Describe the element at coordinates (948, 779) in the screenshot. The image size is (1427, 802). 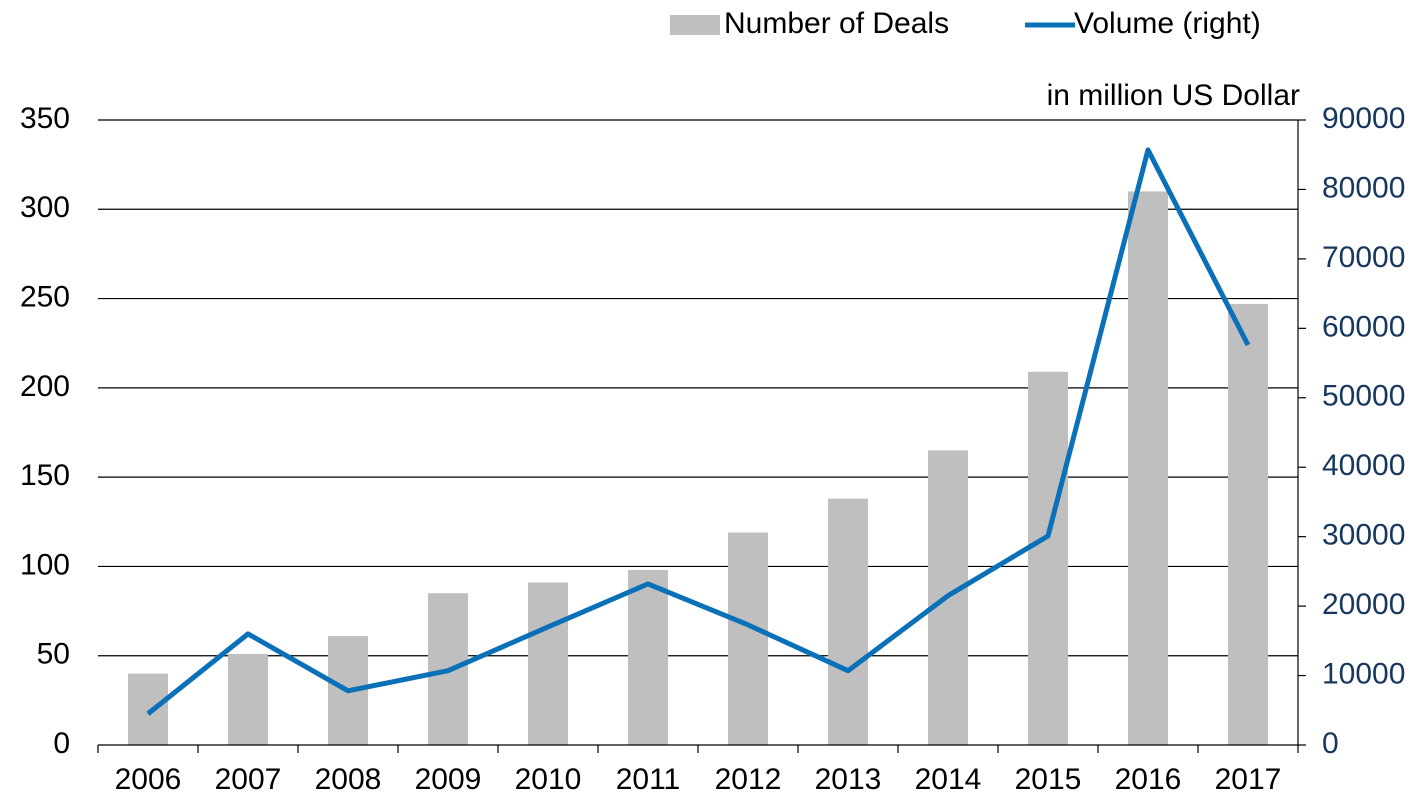
I see `x-tick-label: 2014` at that location.